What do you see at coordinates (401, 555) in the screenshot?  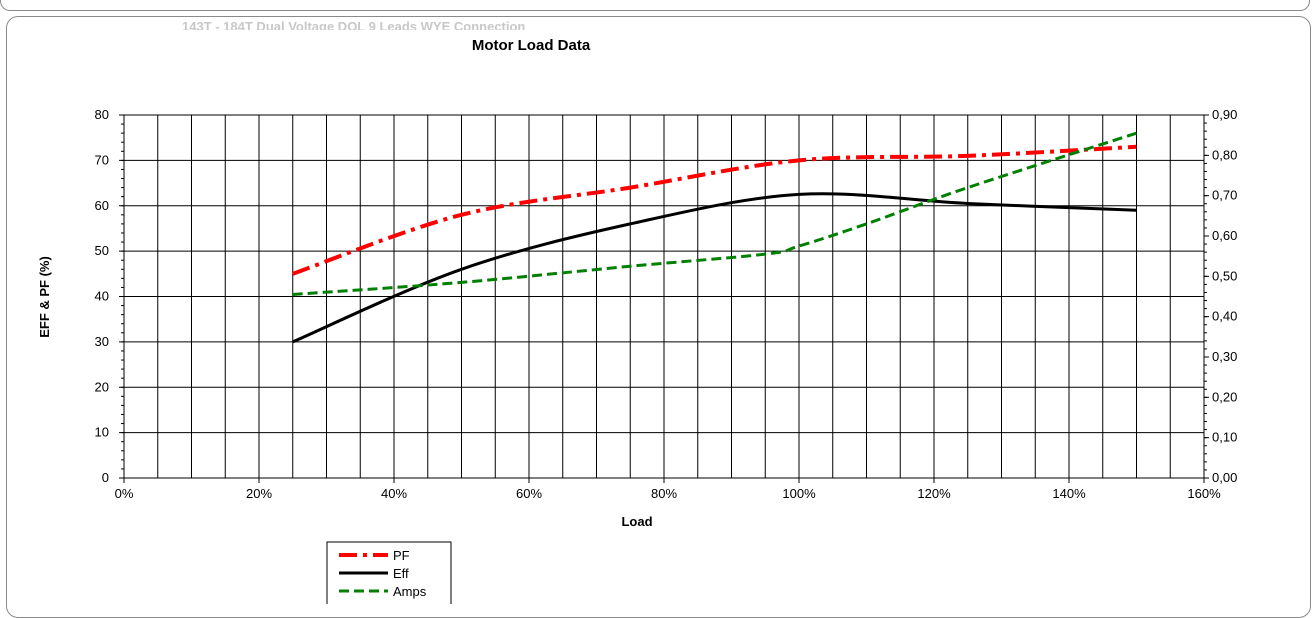 I see `legend-label-pf: PF` at bounding box center [401, 555].